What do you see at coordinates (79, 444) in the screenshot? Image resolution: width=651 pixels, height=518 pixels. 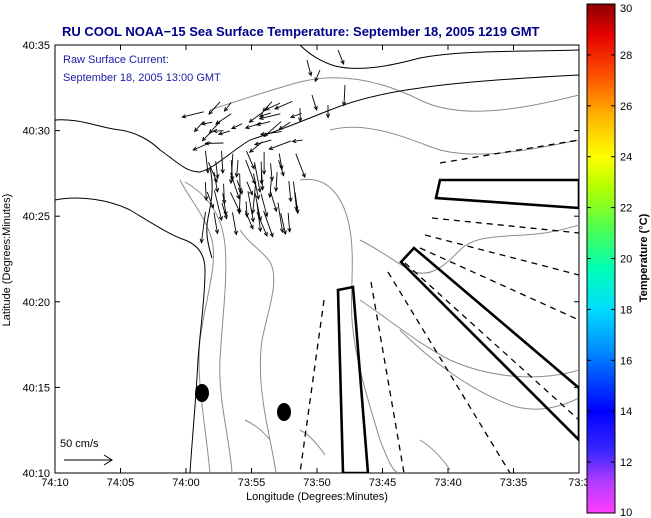 I see `scale-label: 50 cm/s` at bounding box center [79, 444].